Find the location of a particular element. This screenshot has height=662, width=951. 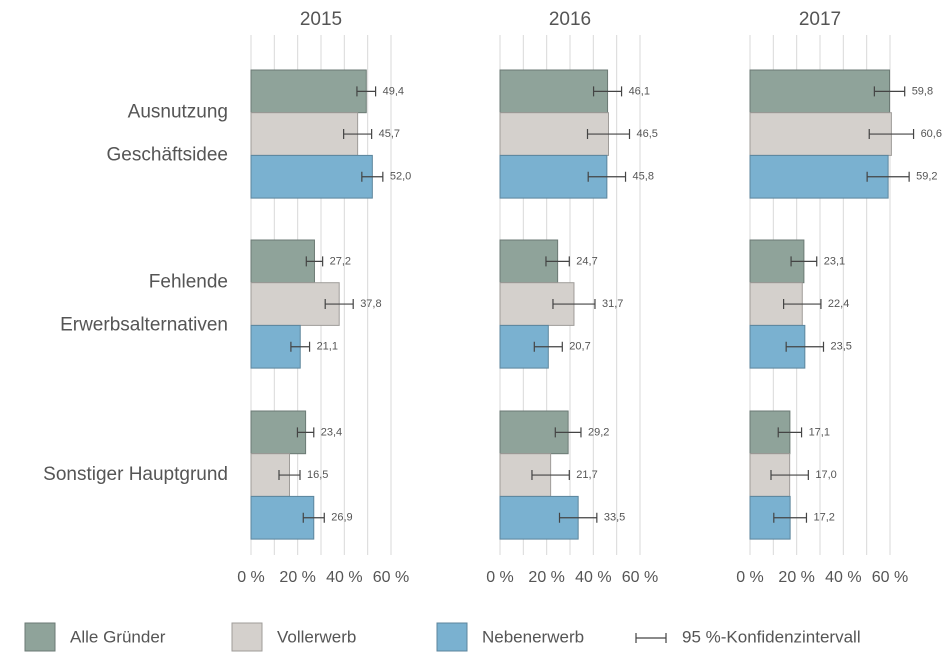

value-label: 23,5 is located at coordinates (841, 347).